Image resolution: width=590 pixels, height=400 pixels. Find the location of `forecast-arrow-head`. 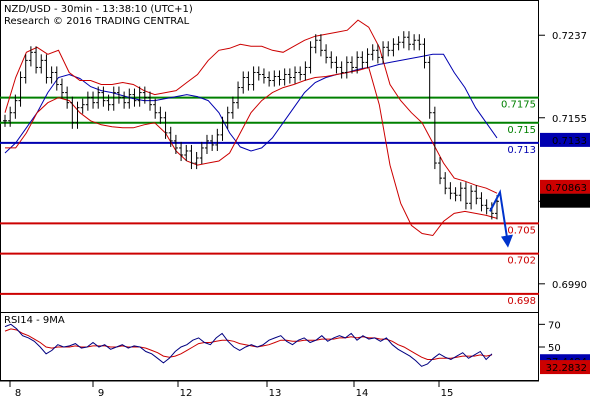

forecast-arrow-head is located at coordinates (507, 241).